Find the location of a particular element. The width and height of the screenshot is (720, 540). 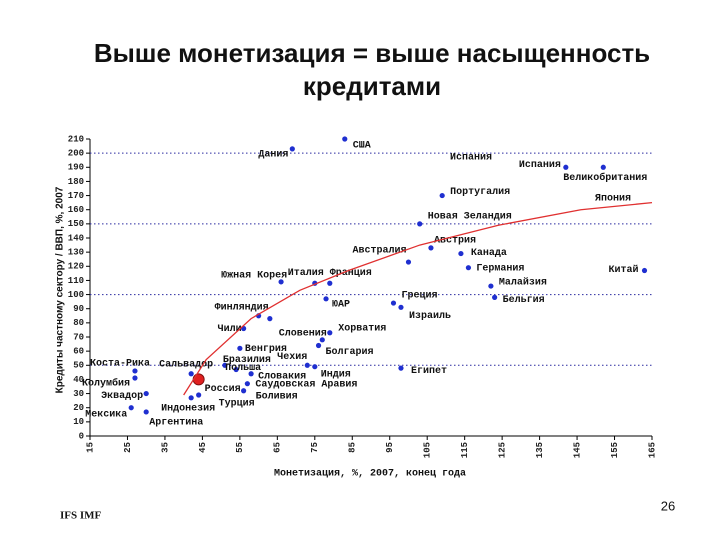

point-label: США is located at coordinates (362, 146).